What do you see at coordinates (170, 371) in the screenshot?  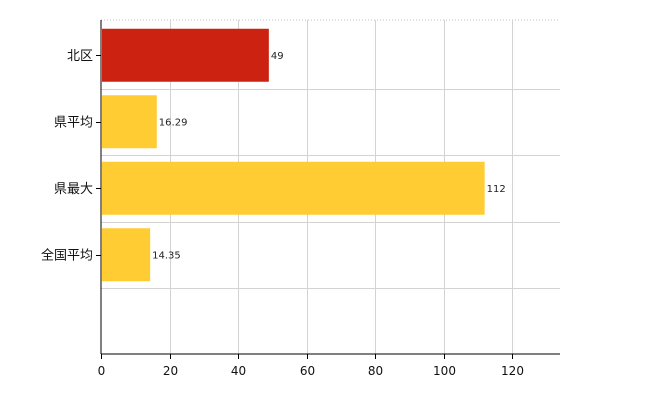 I see `x-tick-label: 20` at bounding box center [170, 371].